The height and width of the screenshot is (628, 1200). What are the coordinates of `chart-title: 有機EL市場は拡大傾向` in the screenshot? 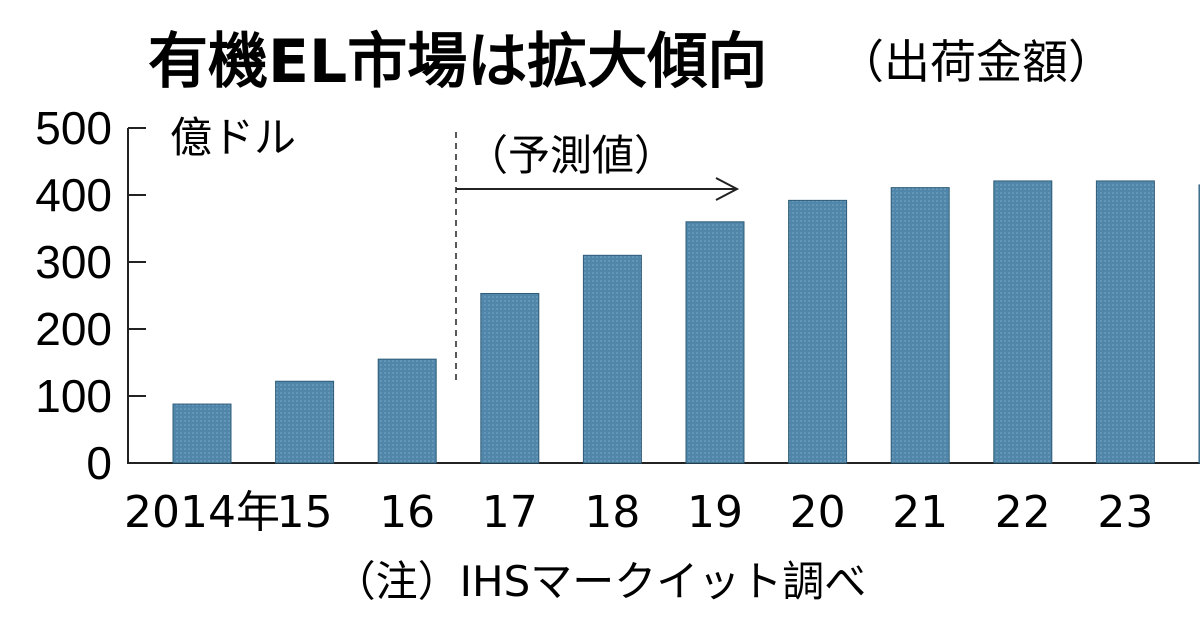 It's located at (457, 62).